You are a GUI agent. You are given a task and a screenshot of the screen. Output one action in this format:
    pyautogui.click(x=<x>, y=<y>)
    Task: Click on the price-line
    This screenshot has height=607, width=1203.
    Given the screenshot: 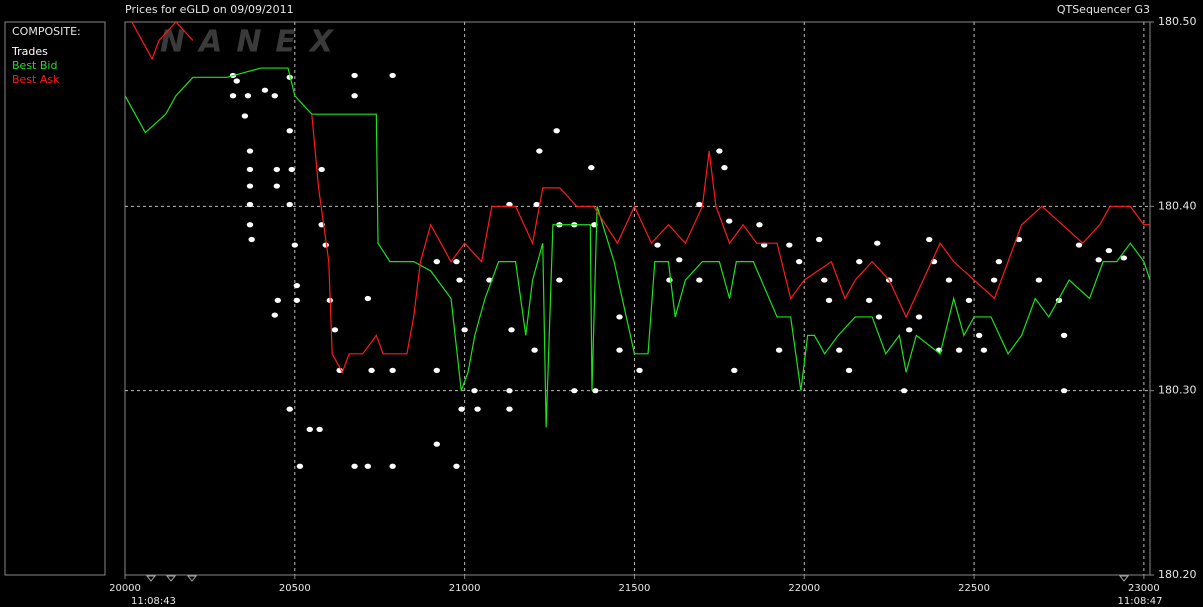 What is the action you would take?
    pyautogui.click(x=162, y=41)
    